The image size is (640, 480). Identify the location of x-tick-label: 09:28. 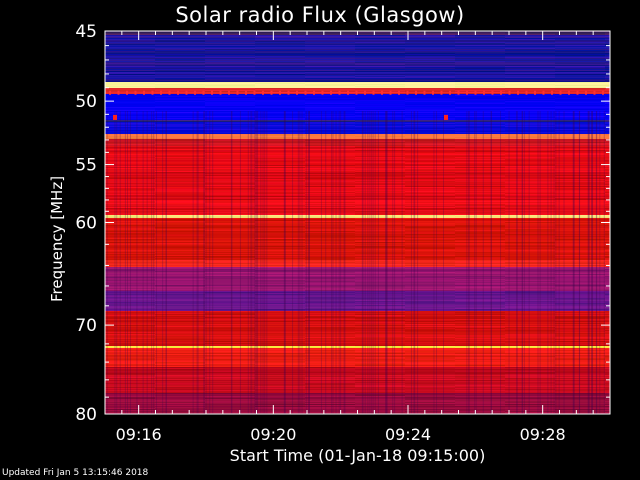
(543, 434).